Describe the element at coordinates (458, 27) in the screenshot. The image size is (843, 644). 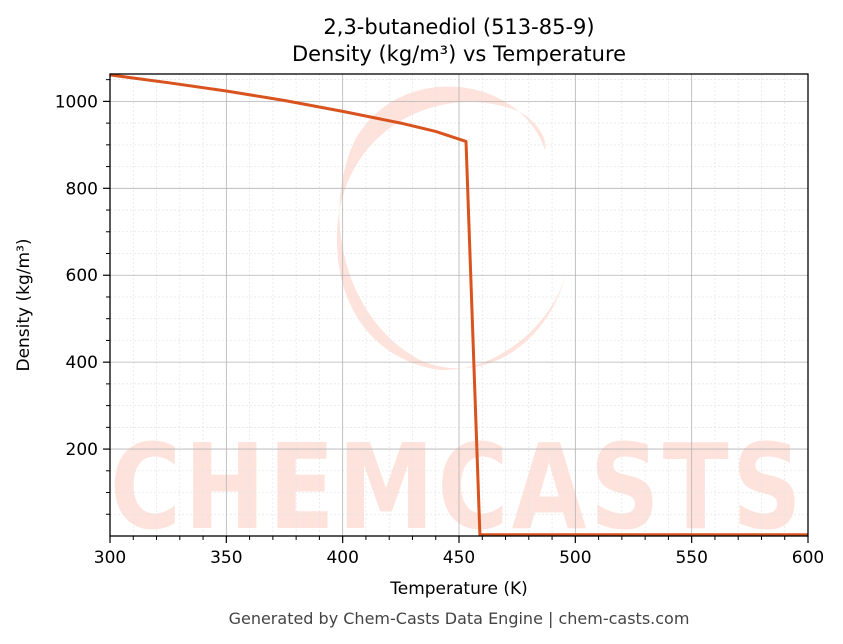
I see `chart-title: 2,3-butanediol (513-85-9)` at that location.